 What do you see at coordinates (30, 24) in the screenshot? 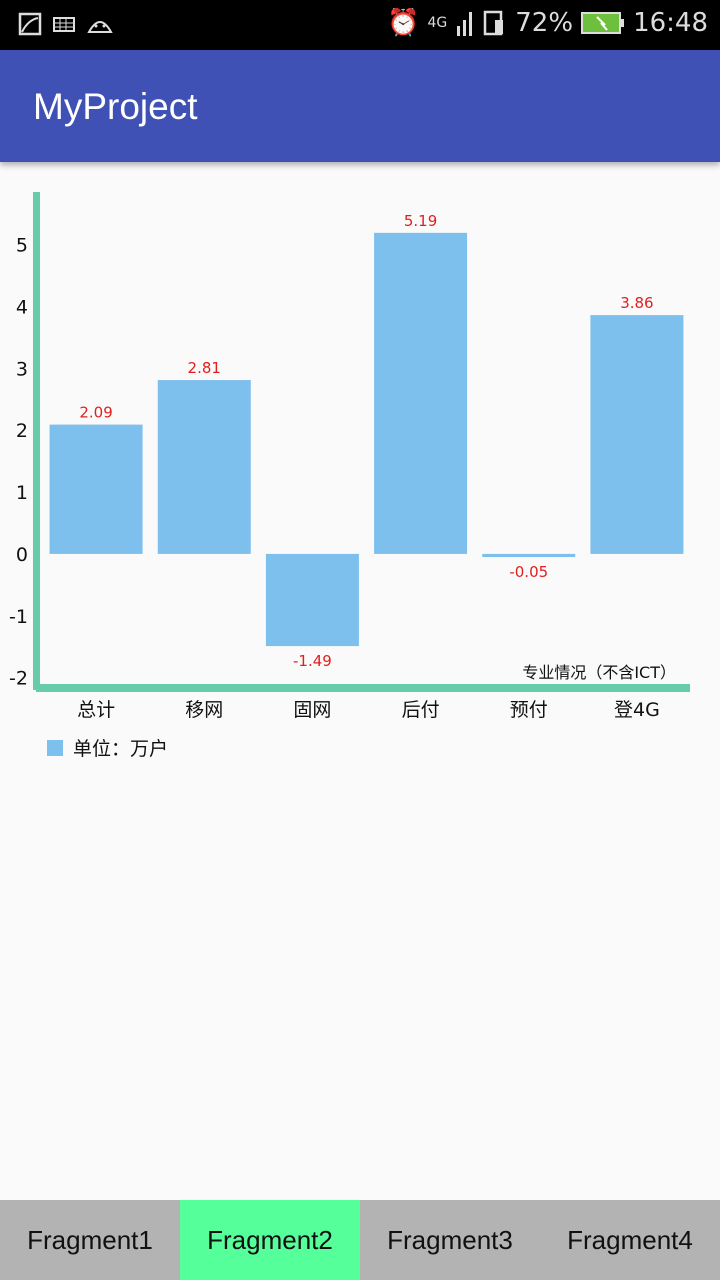
I see `image-icon` at bounding box center [30, 24].